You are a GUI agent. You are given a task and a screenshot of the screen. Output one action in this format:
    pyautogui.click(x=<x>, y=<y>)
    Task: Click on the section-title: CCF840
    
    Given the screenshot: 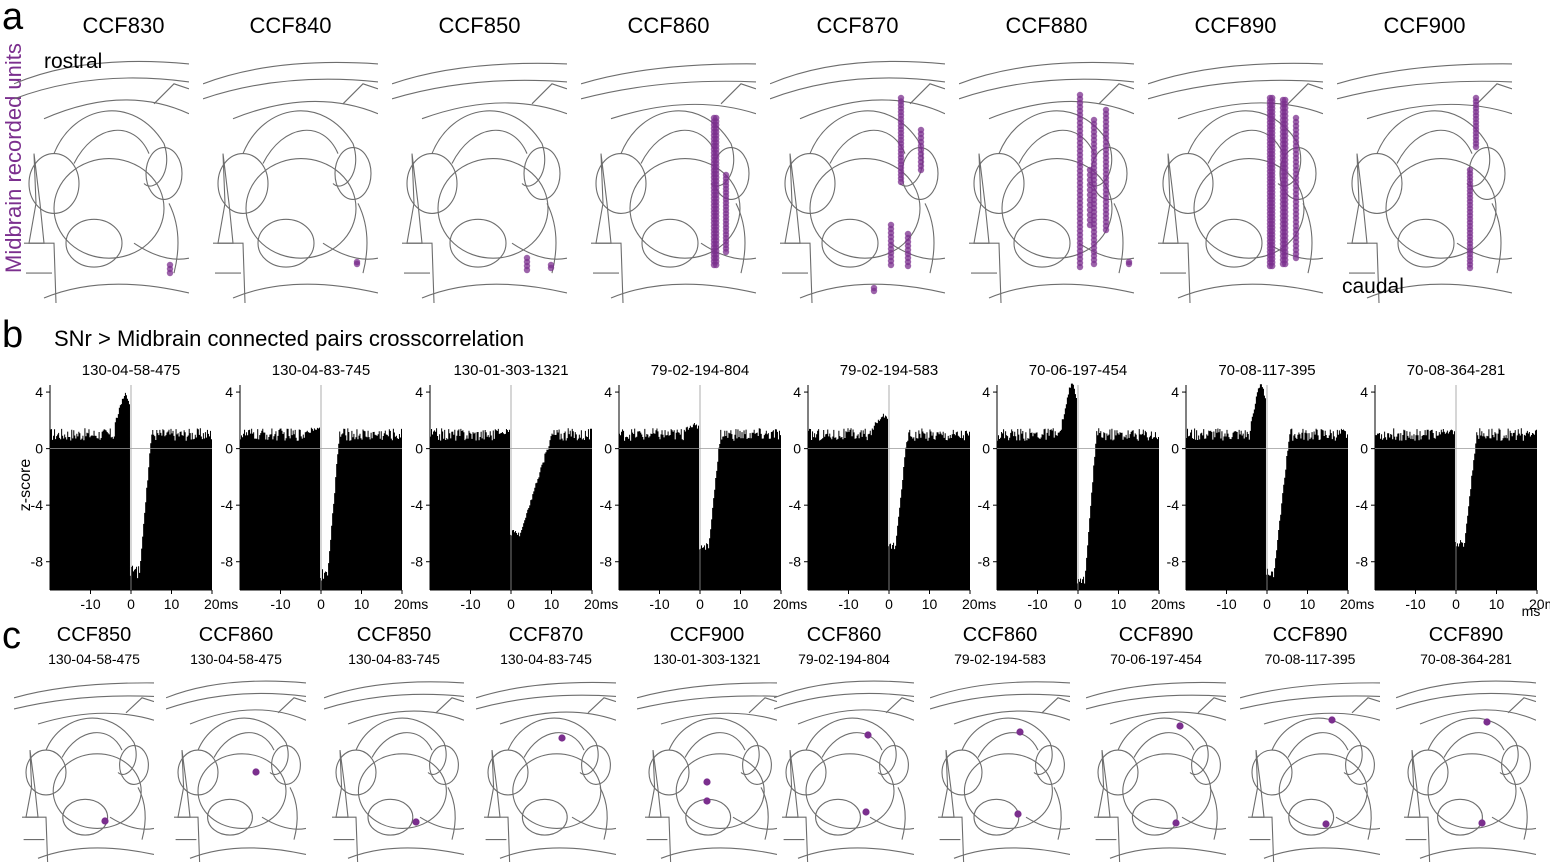 What is the action you would take?
    pyautogui.click(x=290, y=25)
    